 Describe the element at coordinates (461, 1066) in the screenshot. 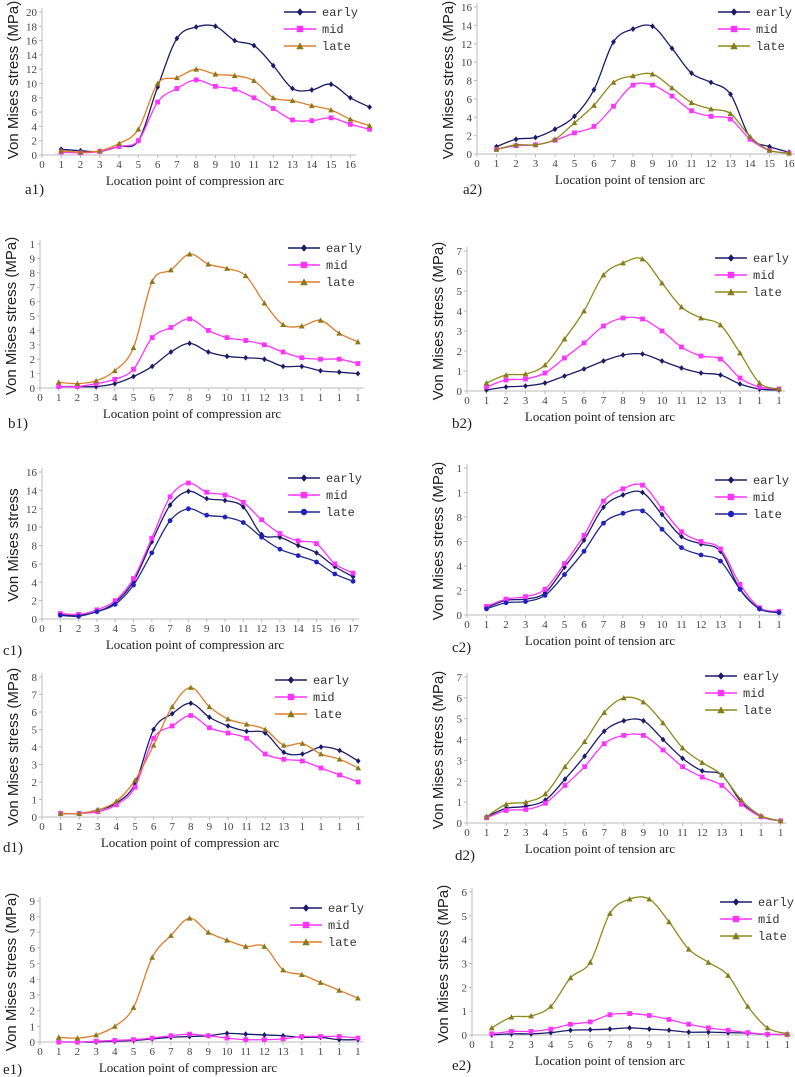

I see `panel-label: e2)` at that location.